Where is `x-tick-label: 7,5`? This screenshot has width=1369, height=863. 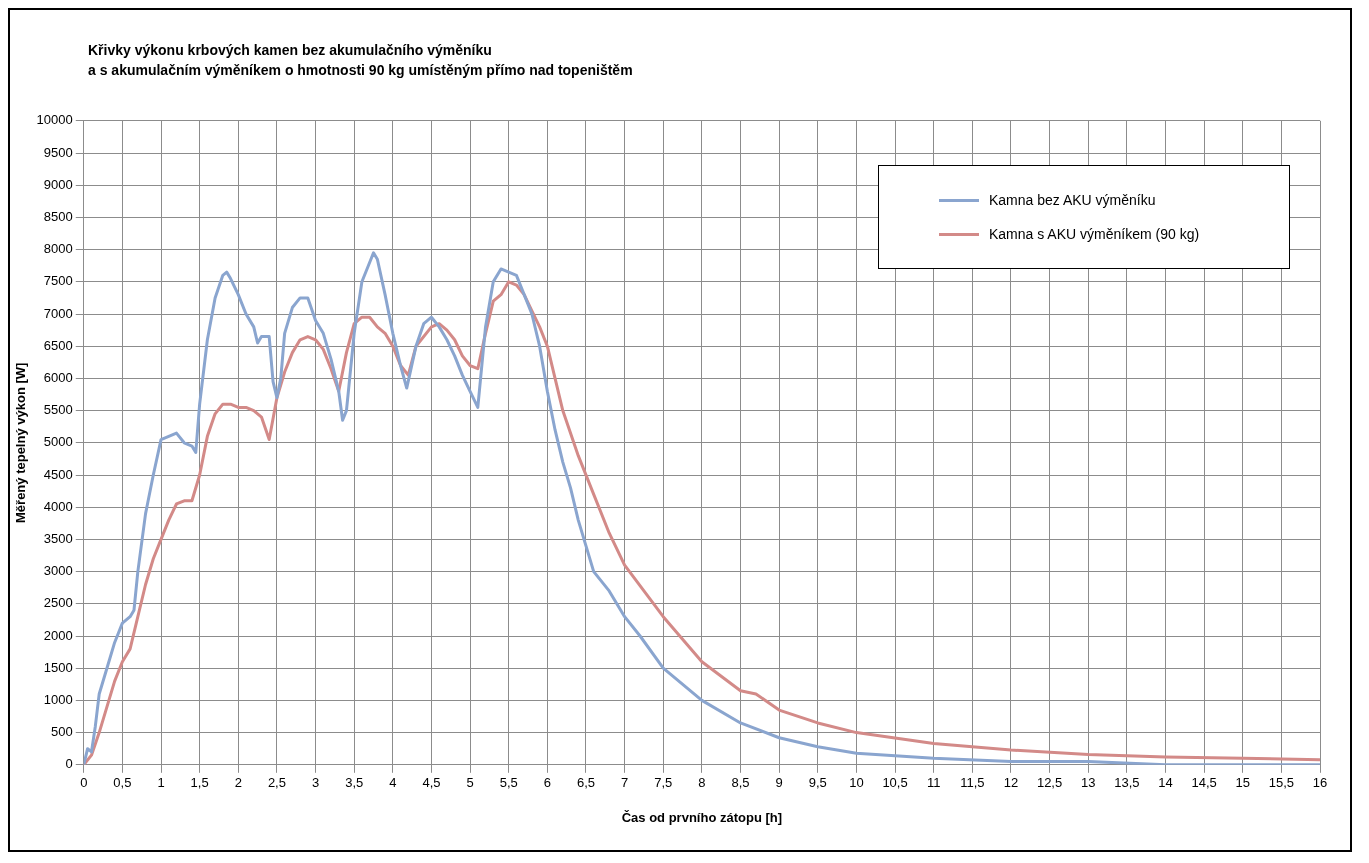 x-tick-label: 7,5 is located at coordinates (663, 783).